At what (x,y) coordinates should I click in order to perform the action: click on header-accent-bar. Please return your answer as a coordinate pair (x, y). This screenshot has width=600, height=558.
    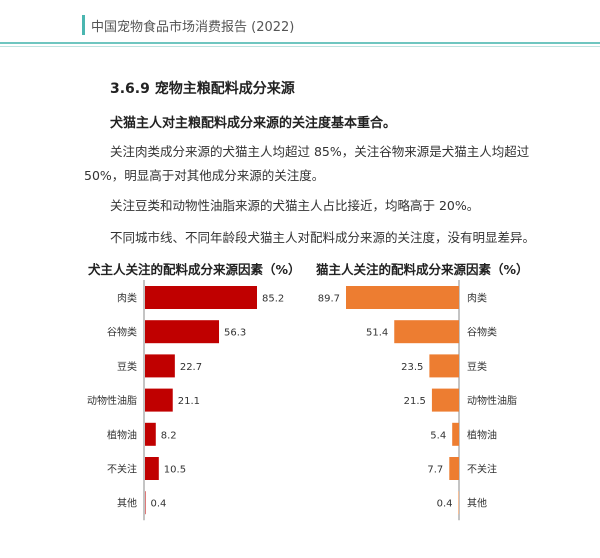
    Looking at the image, I should click on (83, 25).